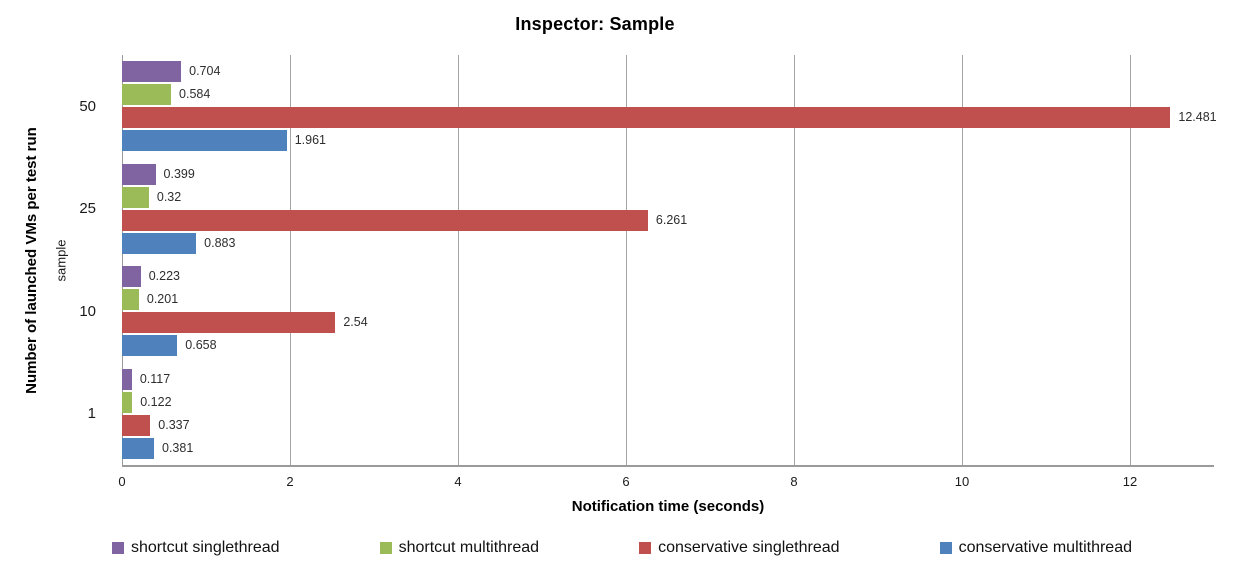 This screenshot has height=577, width=1234. I want to click on bar-value-label: 0.32, so click(169, 196).